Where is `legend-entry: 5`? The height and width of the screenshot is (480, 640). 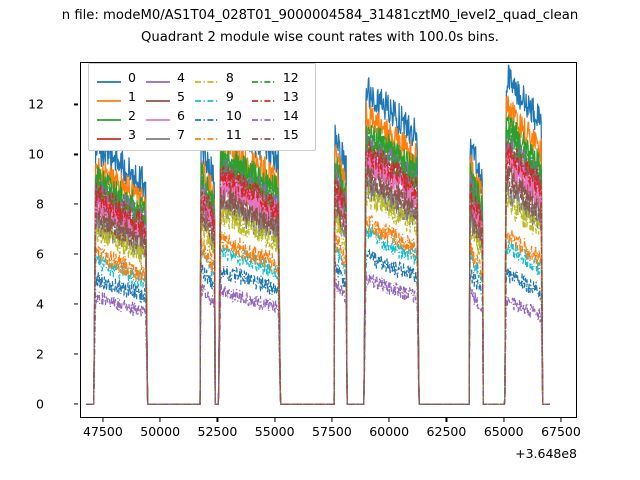
legend-entry: 5 is located at coordinates (169, 97).